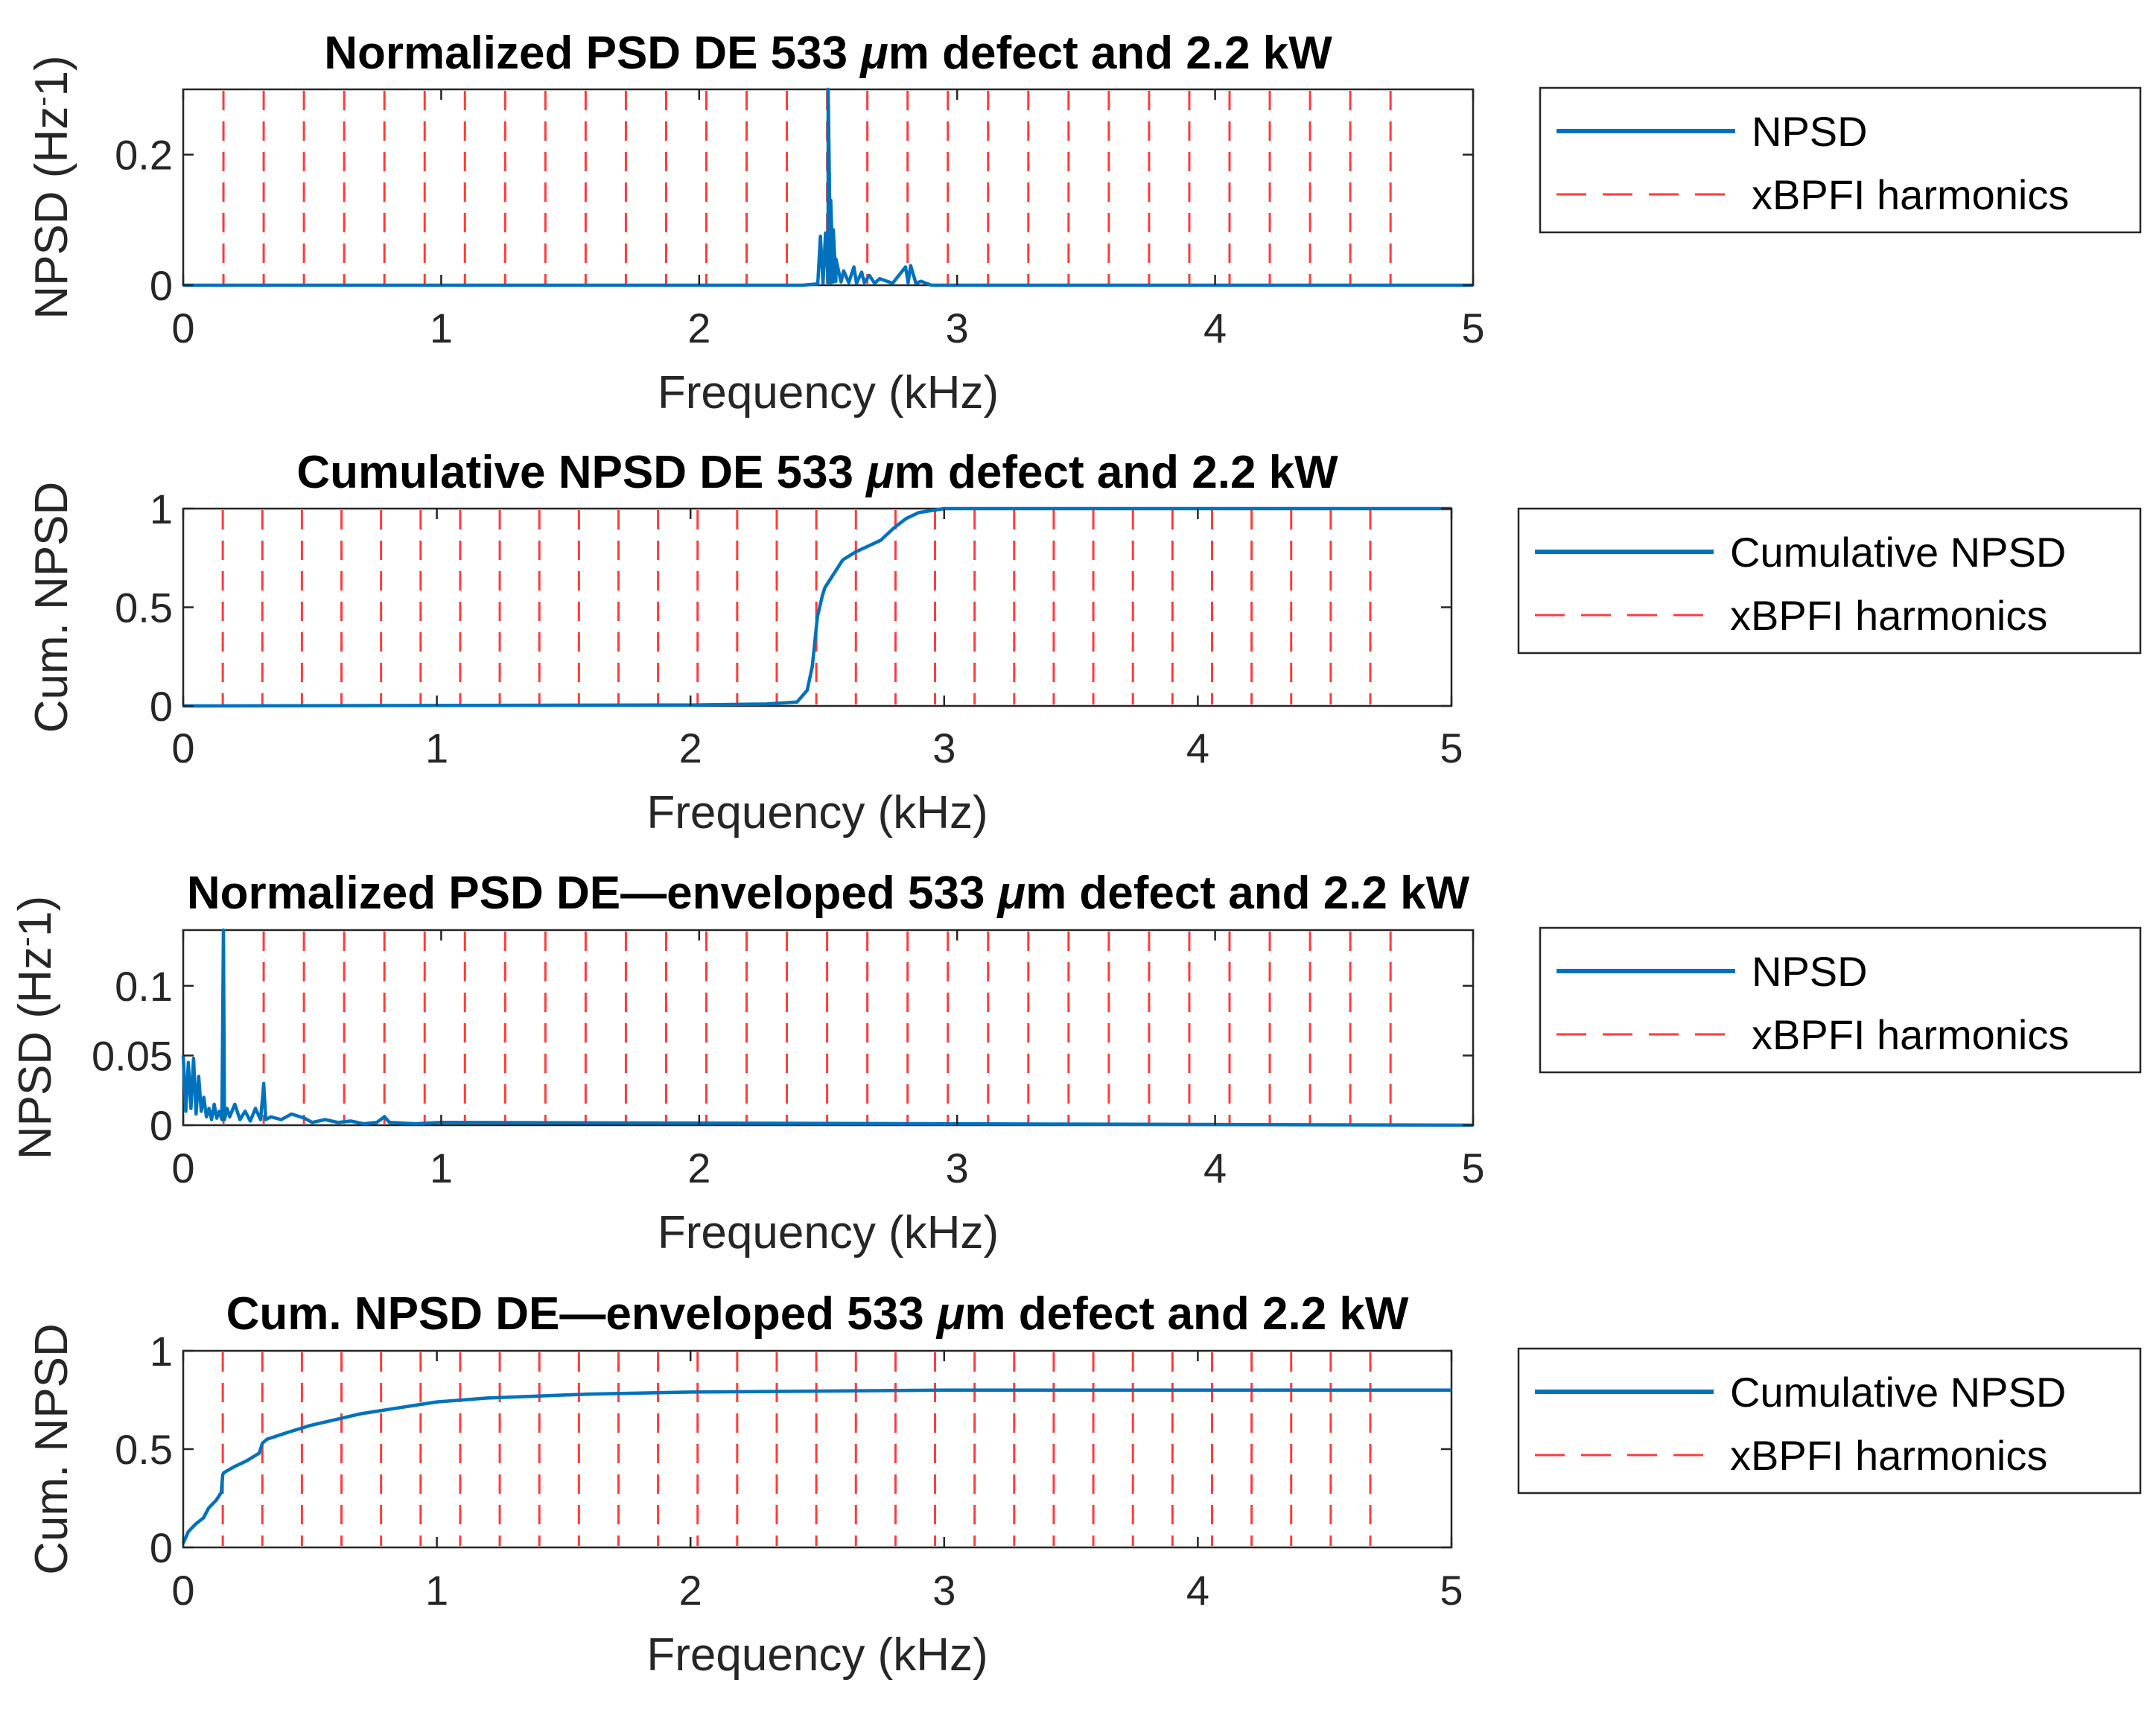  Describe the element at coordinates (592, 893) in the screenshot. I see `title-part: Normalized PSD DE—enveloped 533` at that location.